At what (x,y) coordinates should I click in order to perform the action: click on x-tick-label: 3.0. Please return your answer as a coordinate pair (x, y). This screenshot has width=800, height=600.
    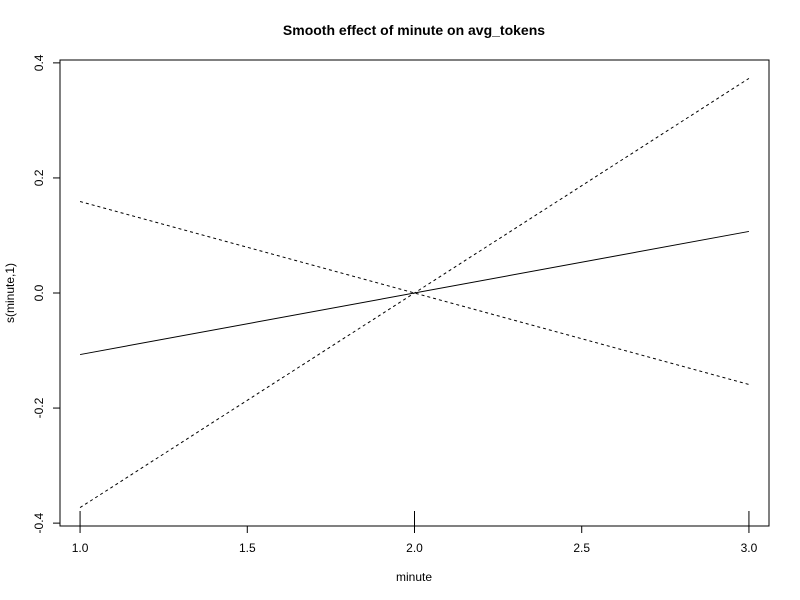
    Looking at the image, I should click on (749, 548).